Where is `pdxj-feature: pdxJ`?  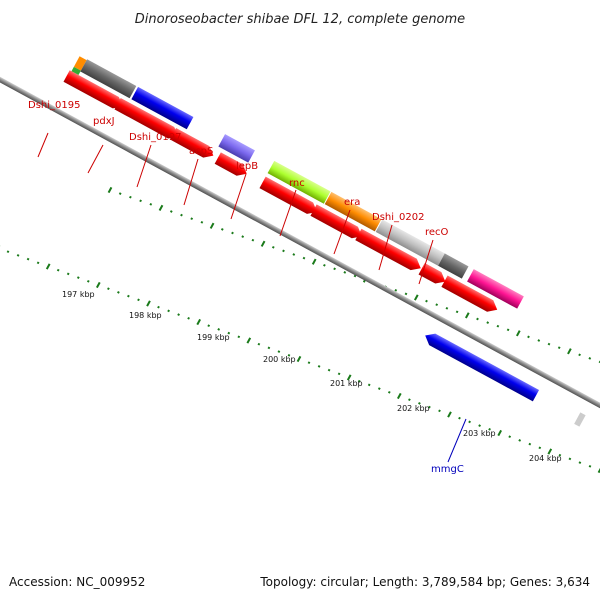 pdxj-feature: pdxJ is located at coordinates (101, 145).